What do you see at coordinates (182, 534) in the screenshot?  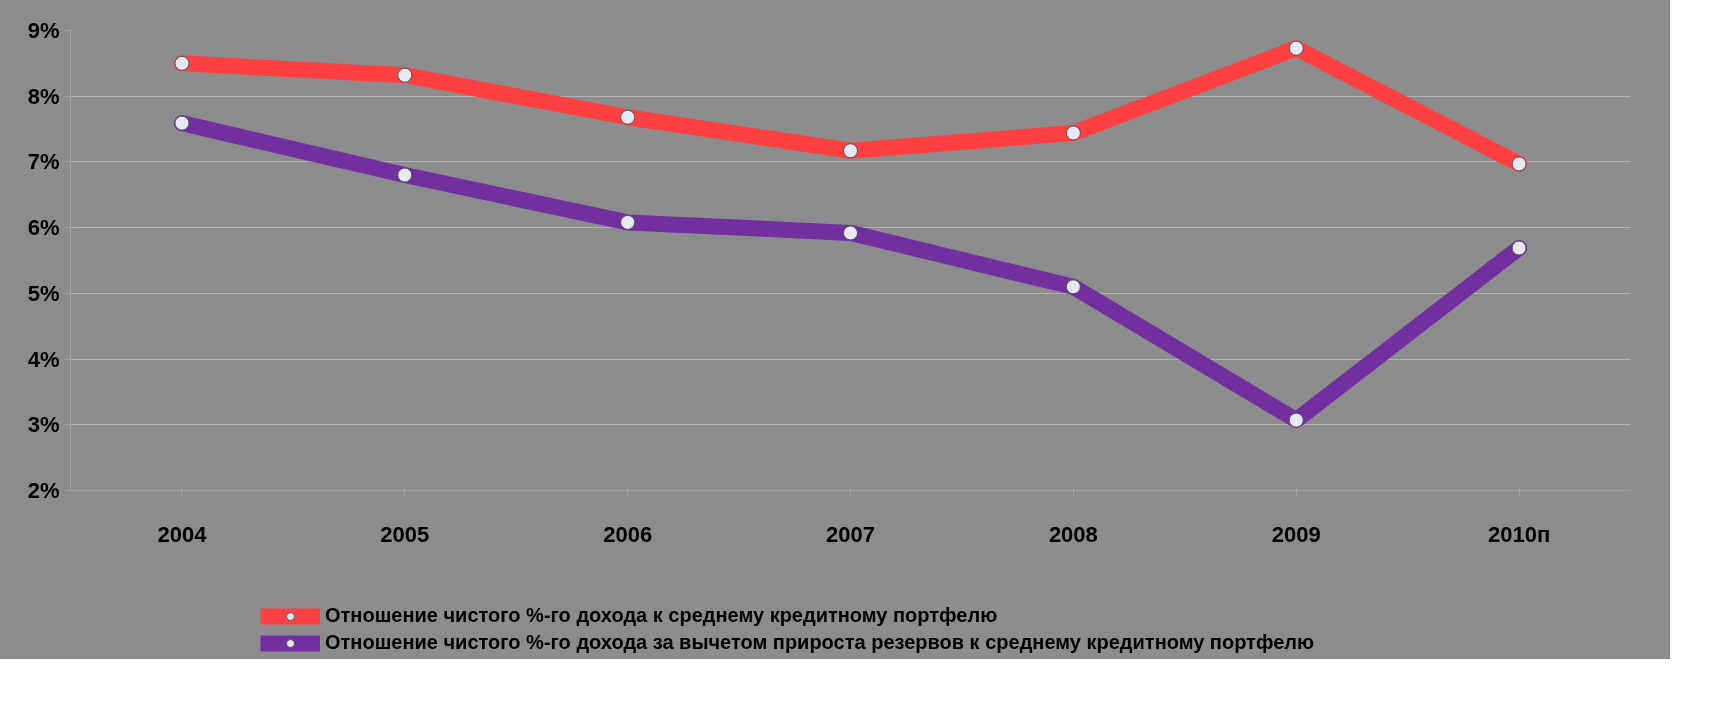 I see `x-tick-label: 2004` at bounding box center [182, 534].